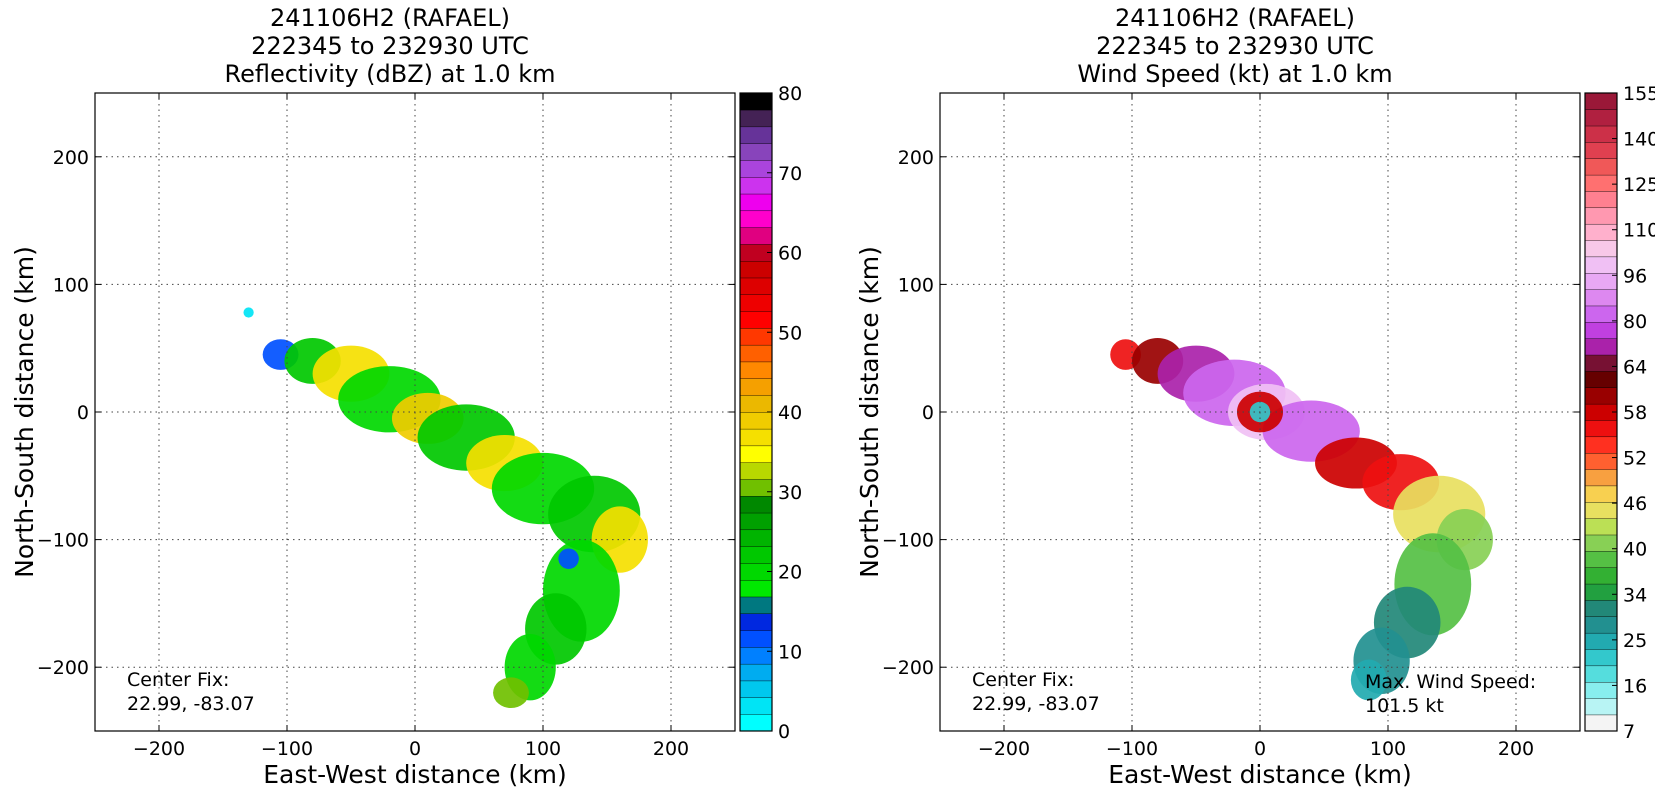 The width and height of the screenshot is (1655, 787). Describe the element at coordinates (1635, 367) in the screenshot. I see `right-colorbar-label: 64` at that location.